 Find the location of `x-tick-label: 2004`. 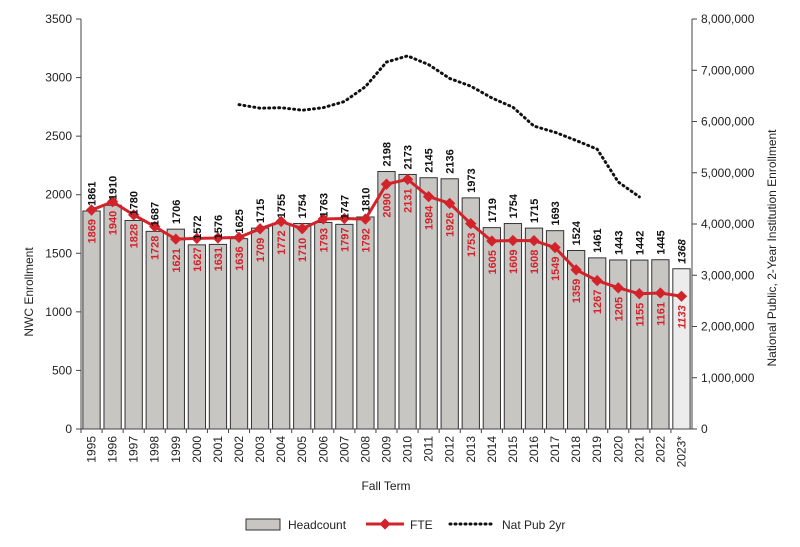

x-tick-label: 2004 is located at coordinates (281, 449).